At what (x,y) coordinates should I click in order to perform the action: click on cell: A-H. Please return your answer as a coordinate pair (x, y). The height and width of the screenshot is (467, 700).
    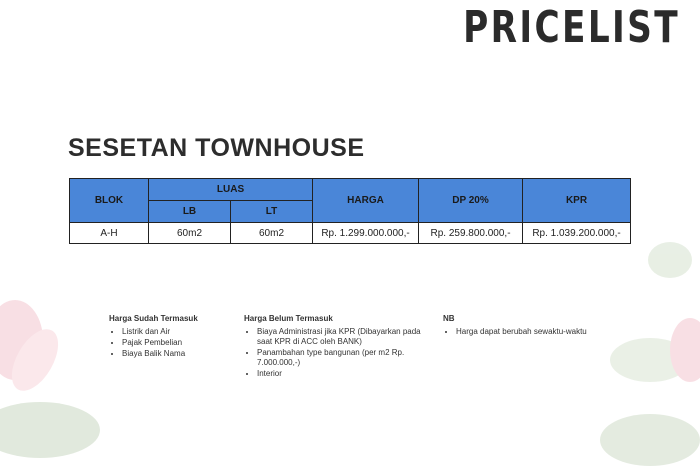
    Looking at the image, I should click on (109, 233).